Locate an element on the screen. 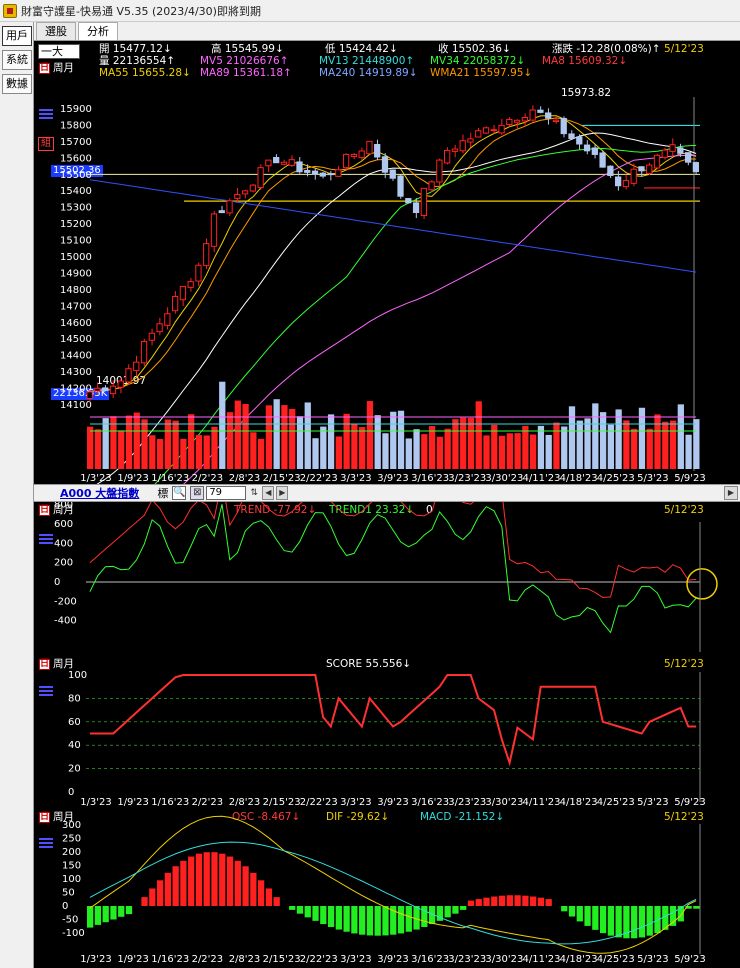  trend-menu-icon is located at coordinates (46, 540).